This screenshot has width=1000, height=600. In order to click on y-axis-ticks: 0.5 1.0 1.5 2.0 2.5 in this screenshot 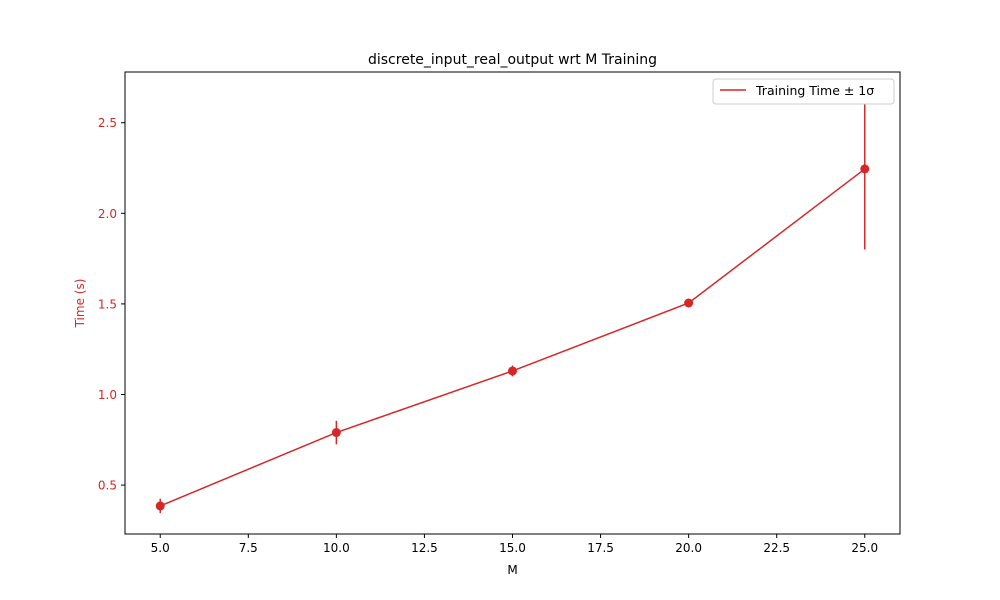, I will do `click(111, 304)`.